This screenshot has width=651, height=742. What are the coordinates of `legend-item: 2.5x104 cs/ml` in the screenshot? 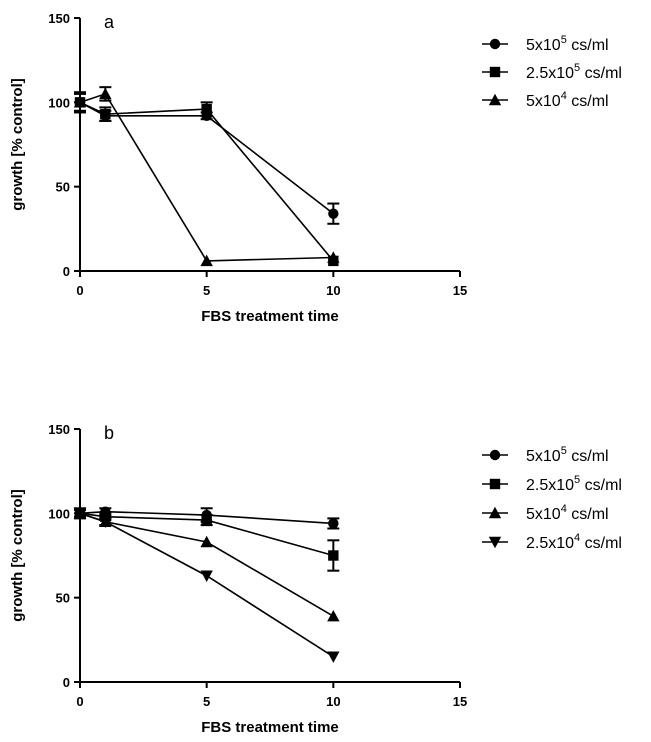 It's located at (552, 542).